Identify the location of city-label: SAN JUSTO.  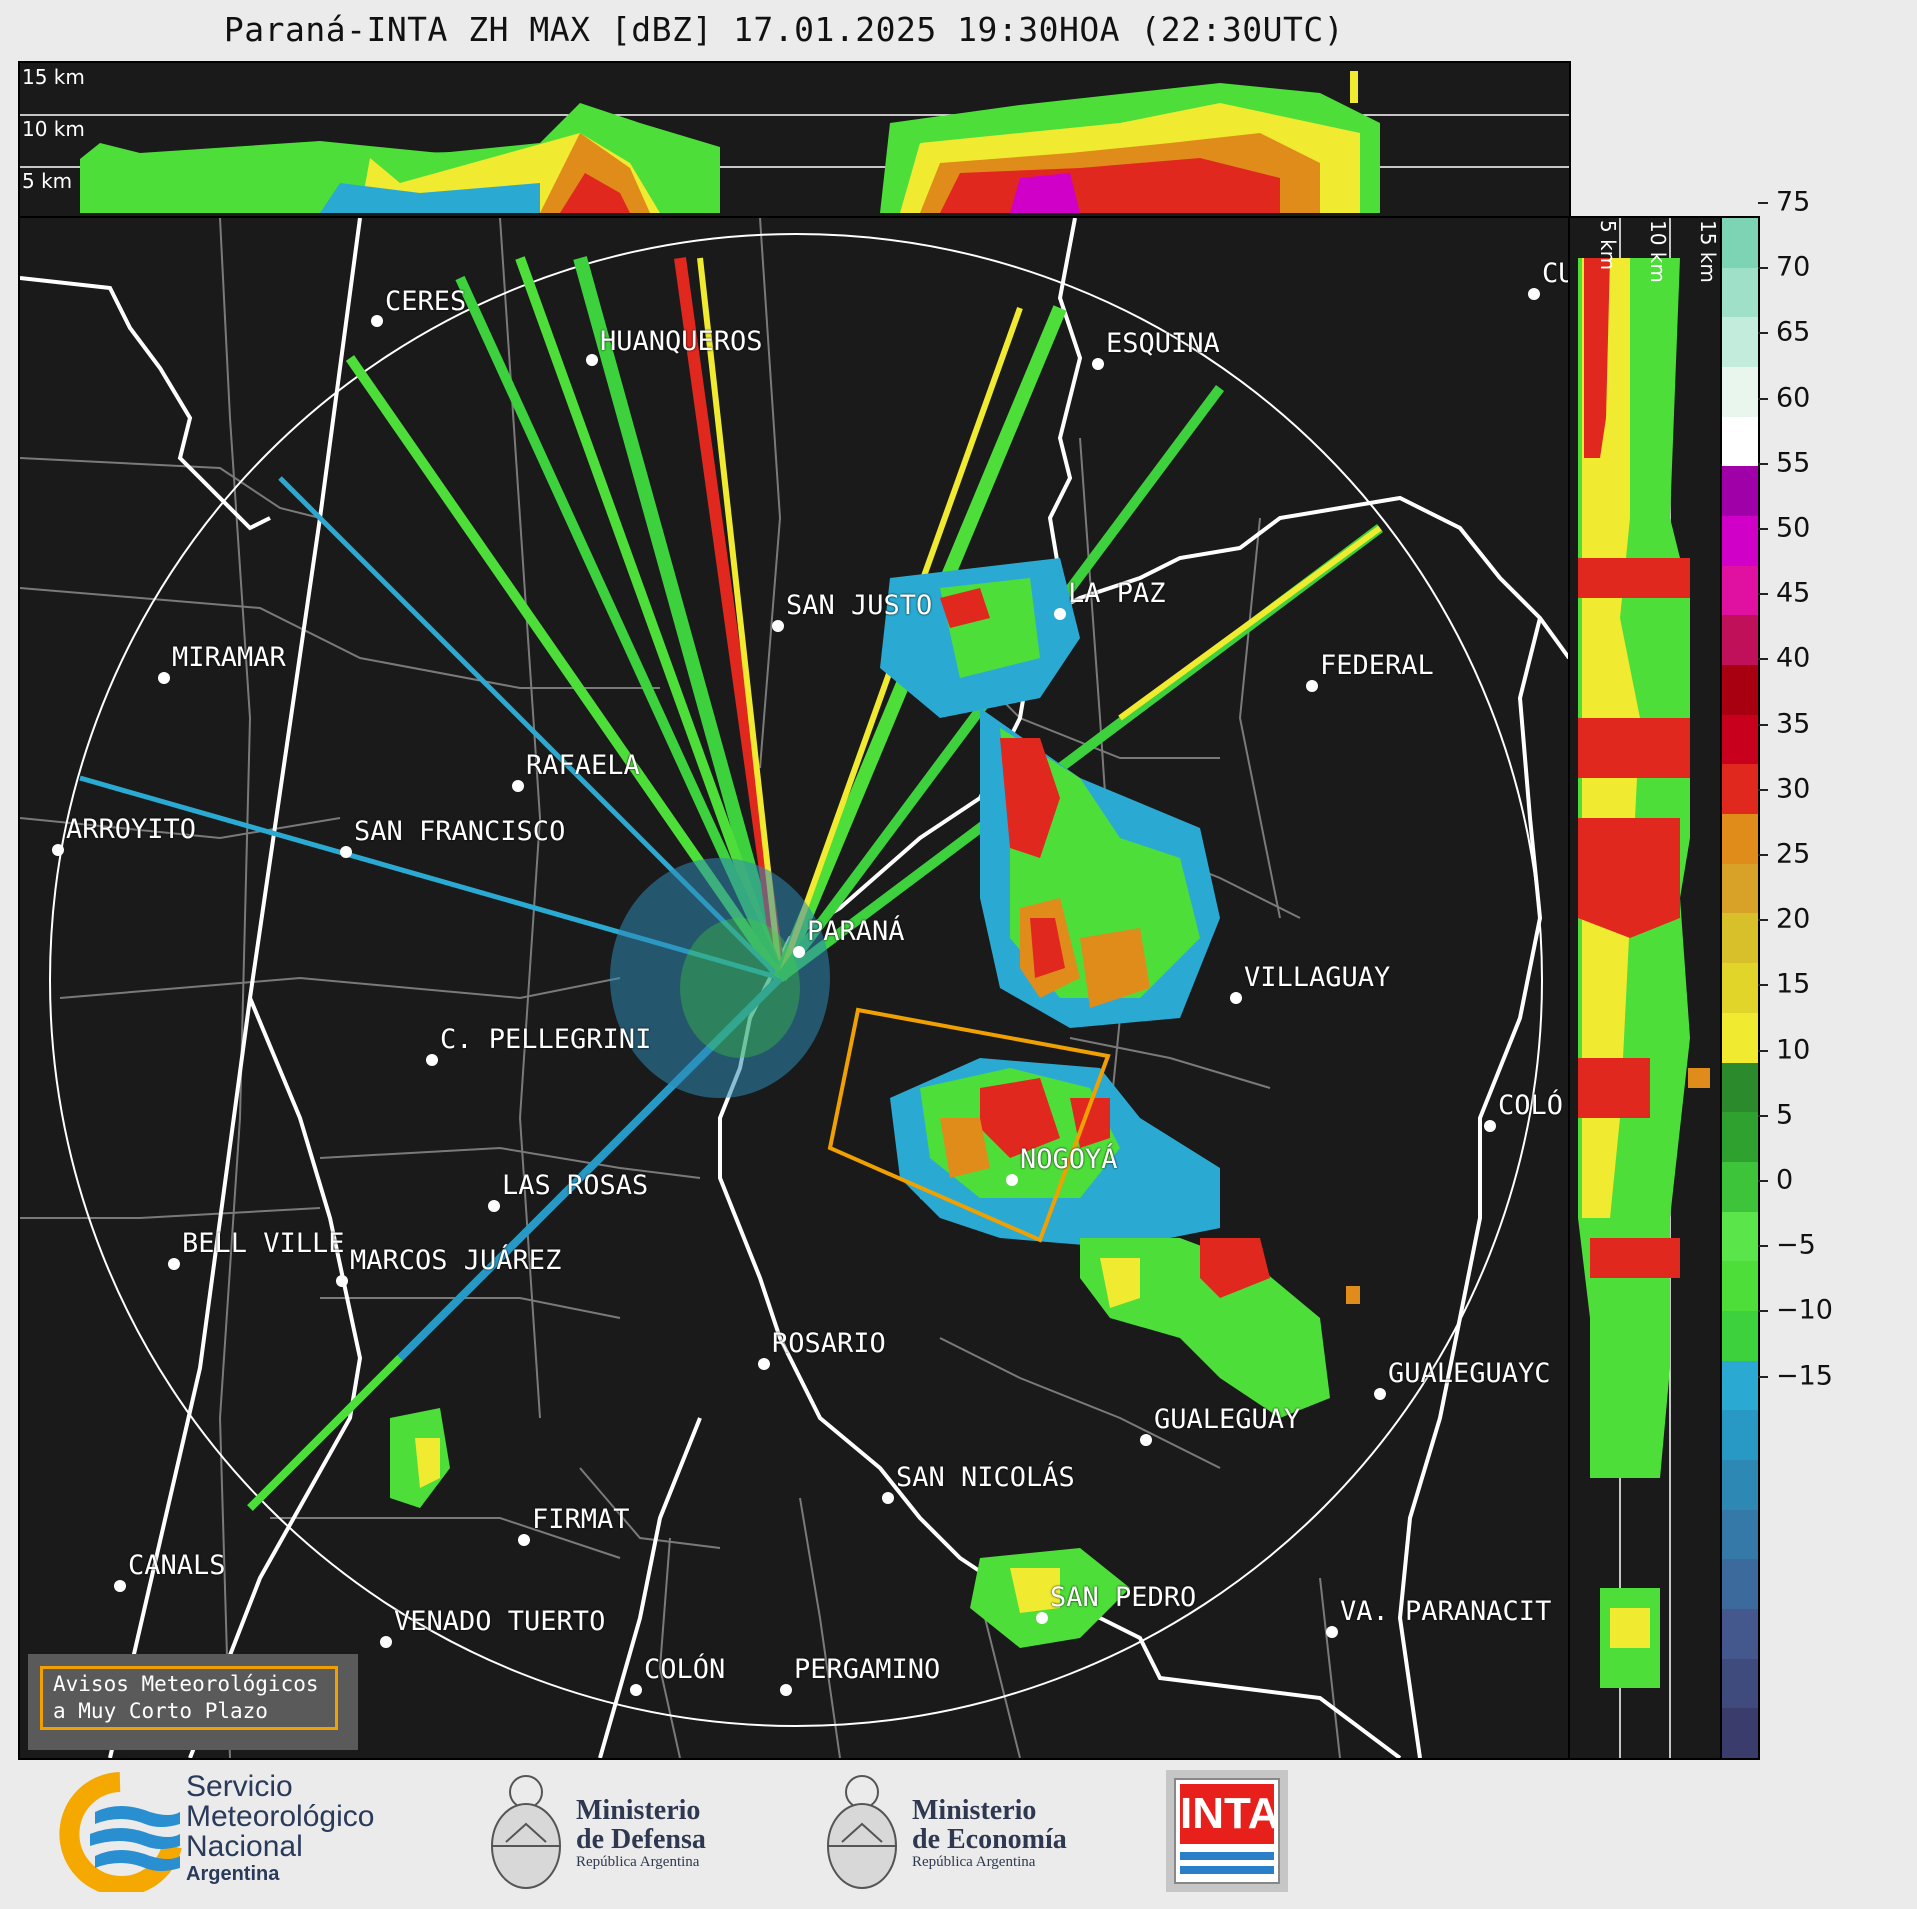
(859, 605).